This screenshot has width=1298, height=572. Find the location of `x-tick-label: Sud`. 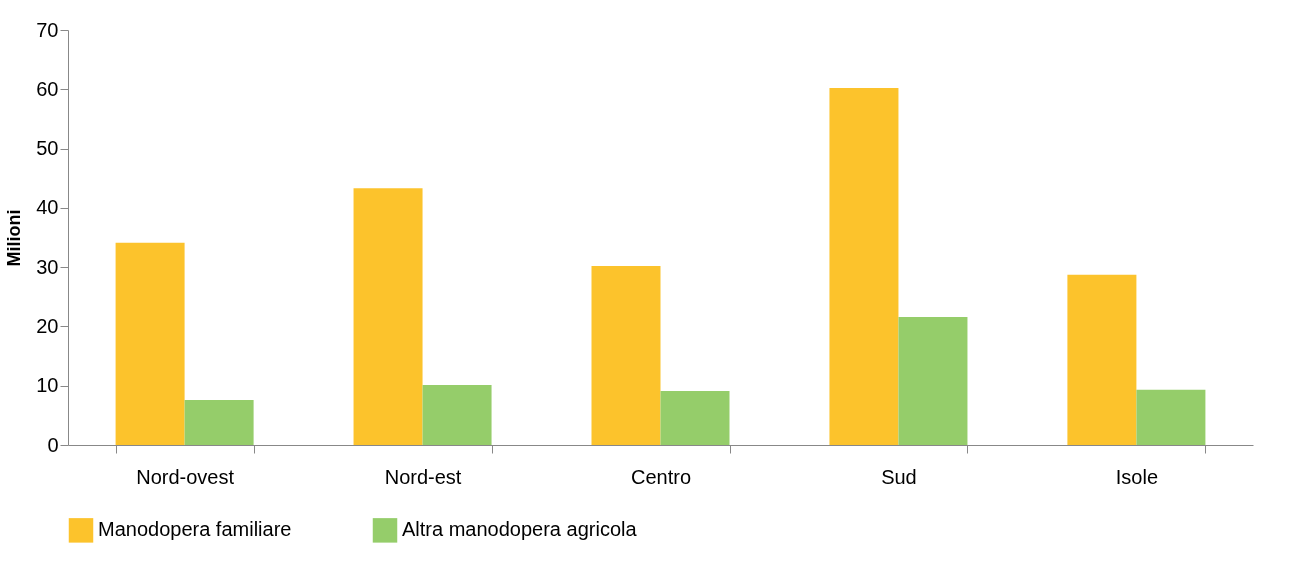

x-tick-label: Sud is located at coordinates (899, 476).